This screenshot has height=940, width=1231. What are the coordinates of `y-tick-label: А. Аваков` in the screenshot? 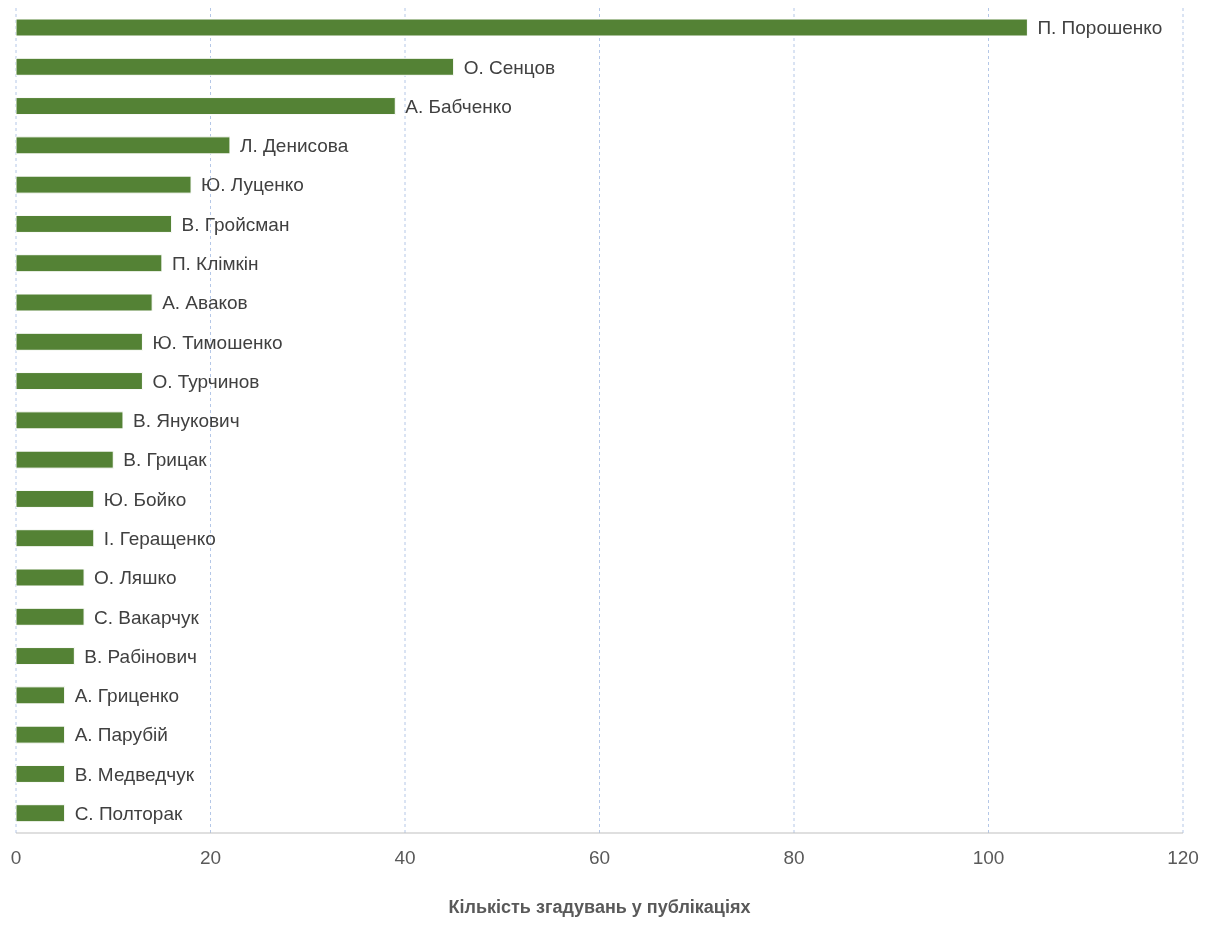 It's located at (205, 303).